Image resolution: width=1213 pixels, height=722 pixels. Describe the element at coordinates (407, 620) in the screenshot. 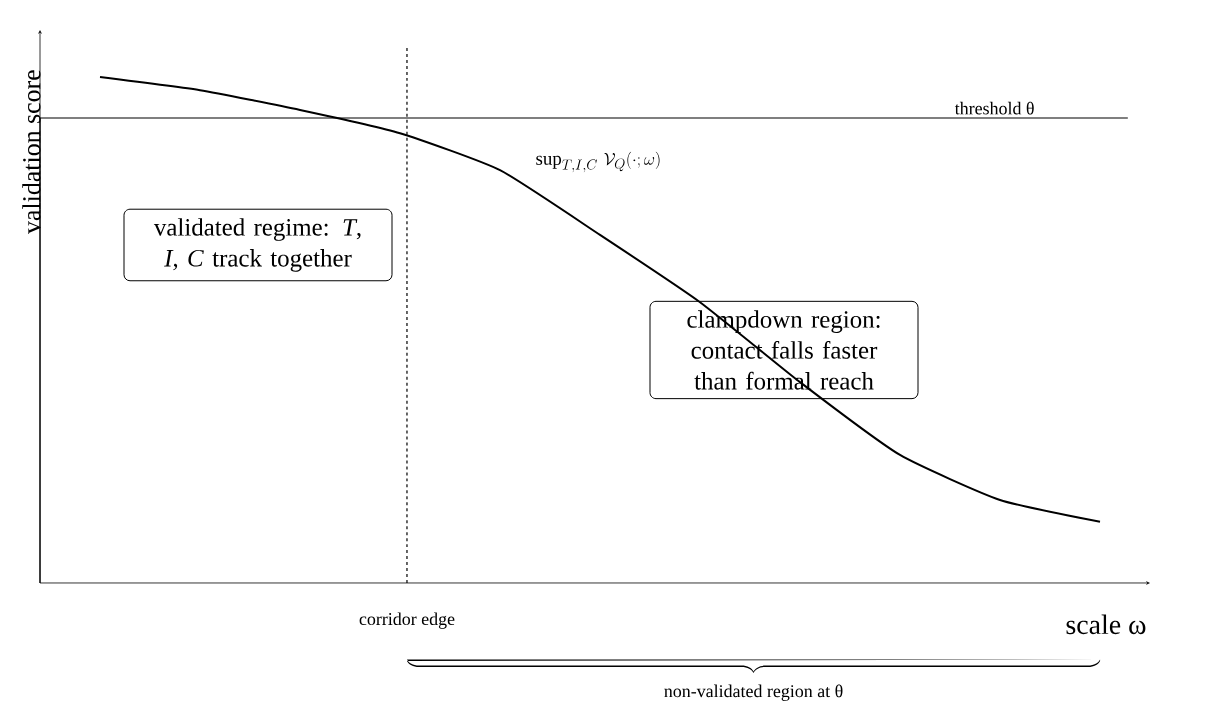

I see `text: corridor edge` at that location.